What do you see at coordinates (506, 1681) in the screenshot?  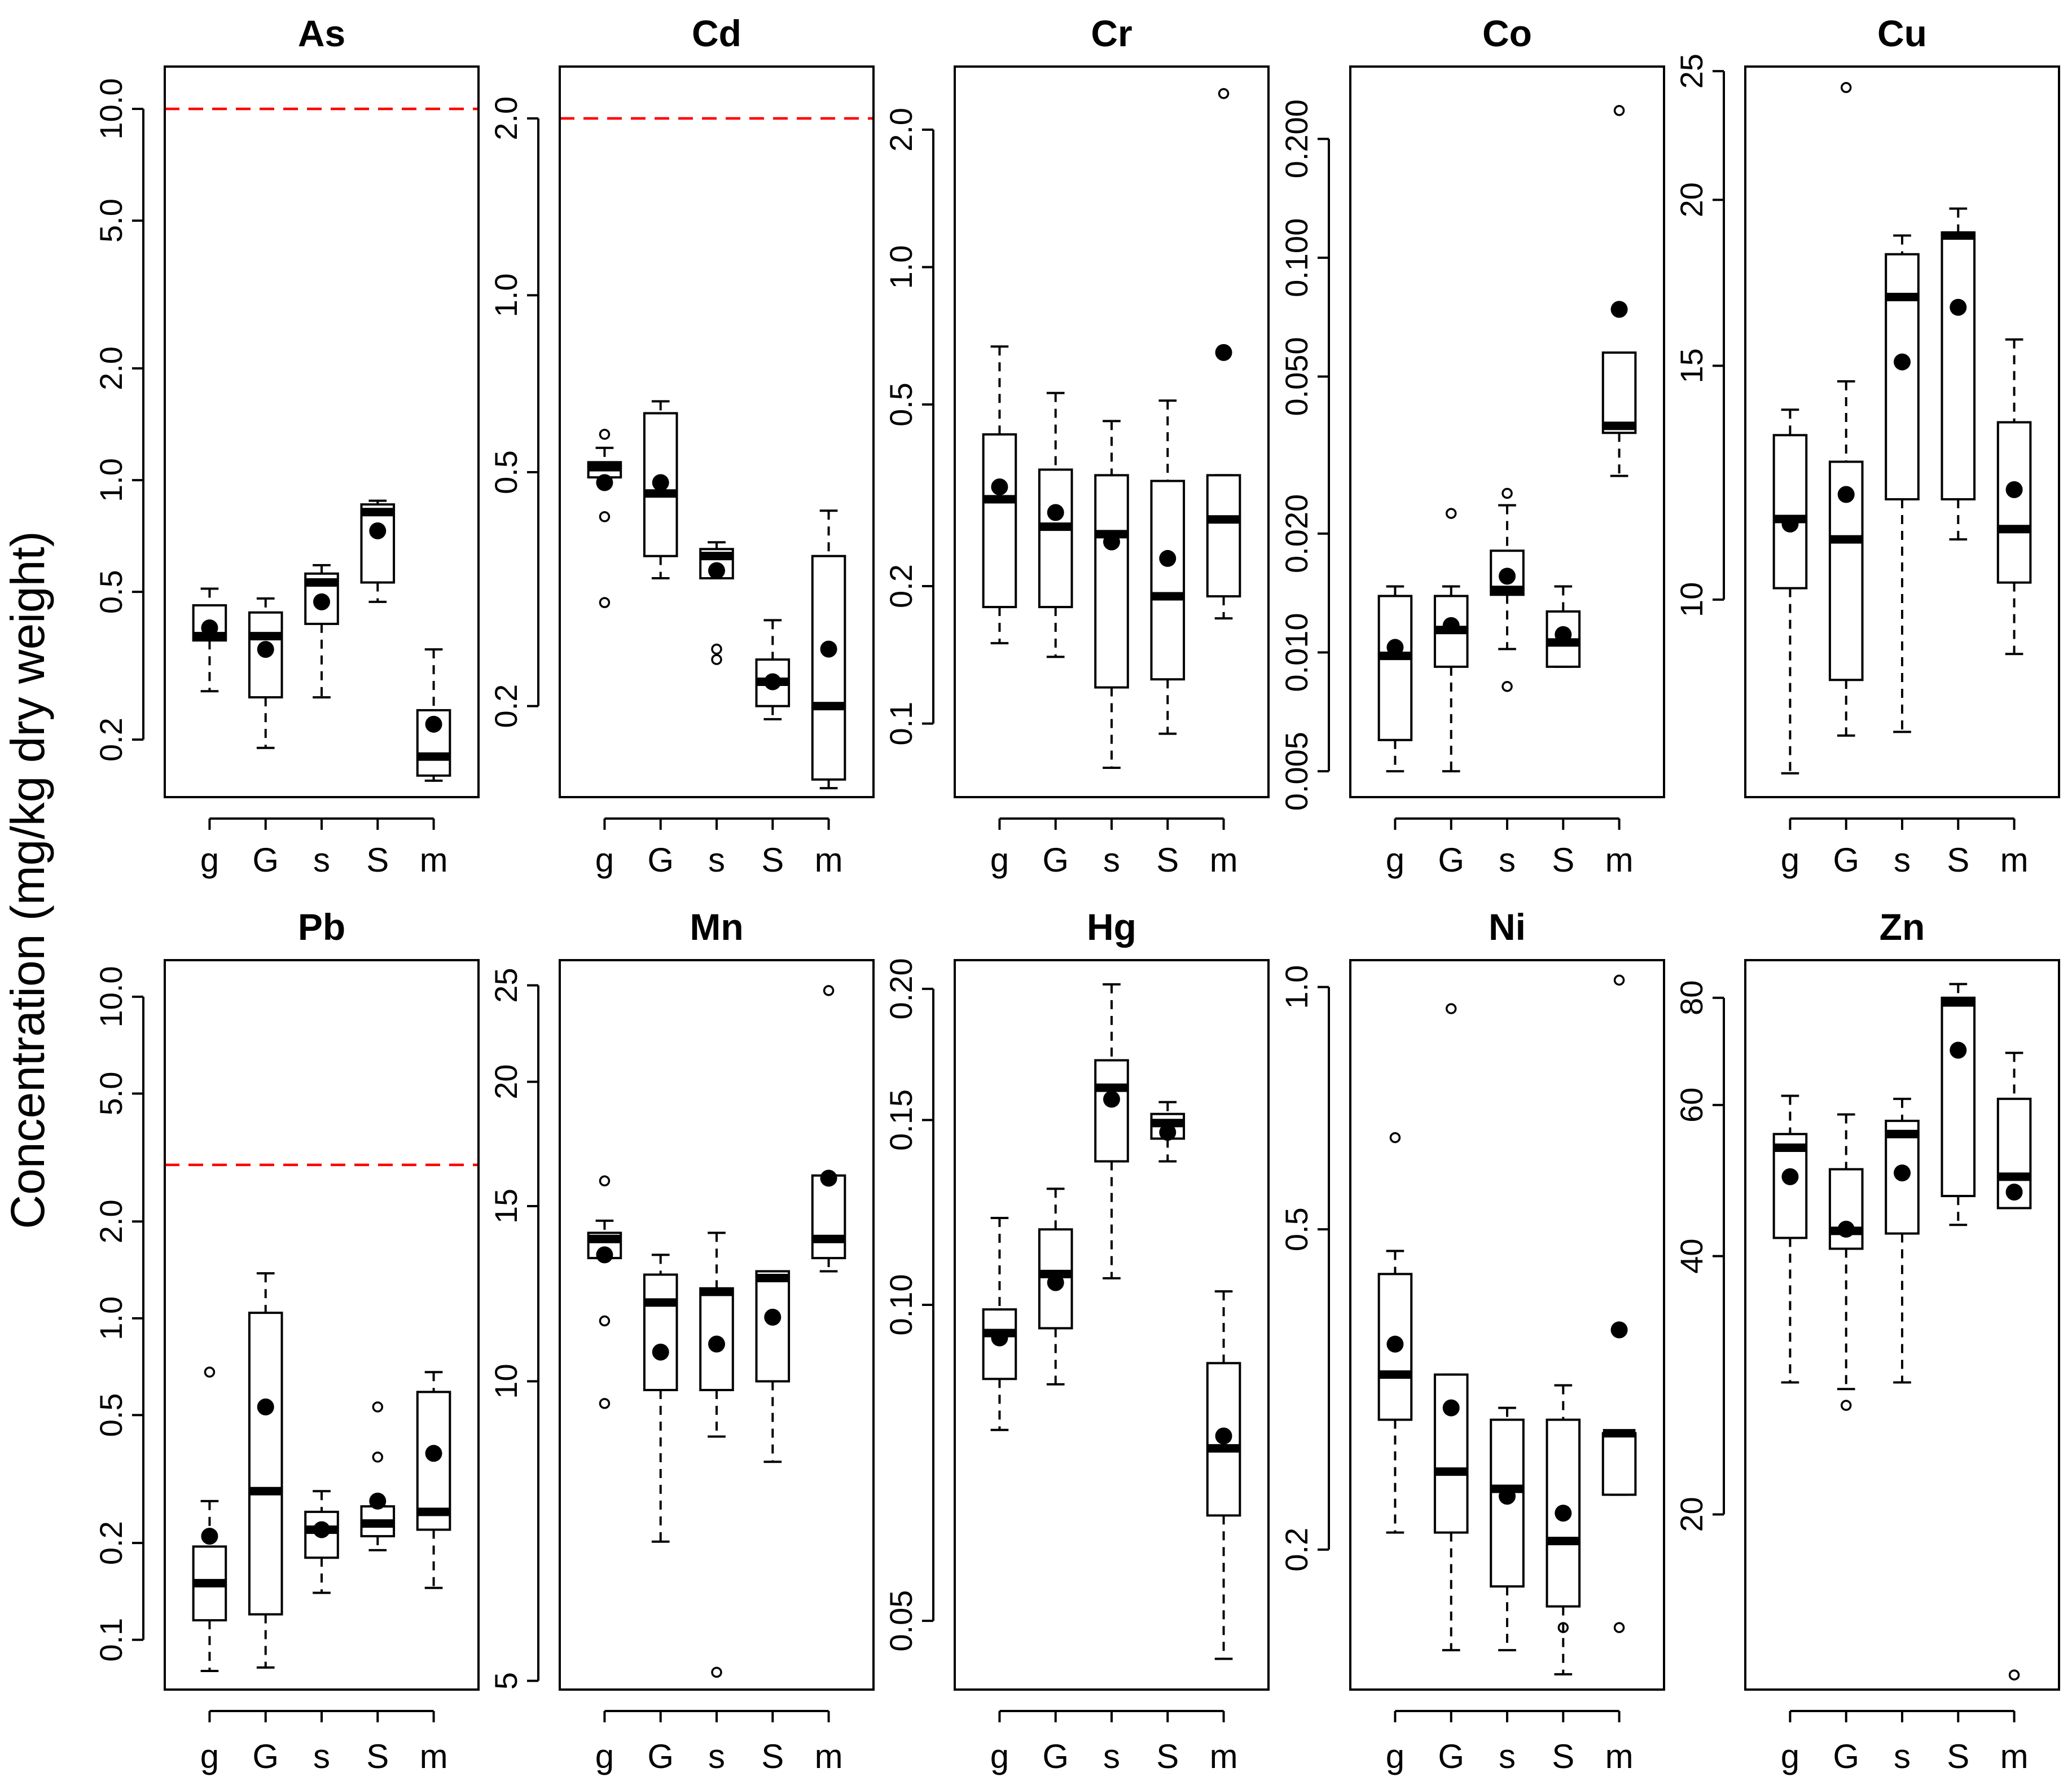 I see `y-tick-label: 5` at bounding box center [506, 1681].